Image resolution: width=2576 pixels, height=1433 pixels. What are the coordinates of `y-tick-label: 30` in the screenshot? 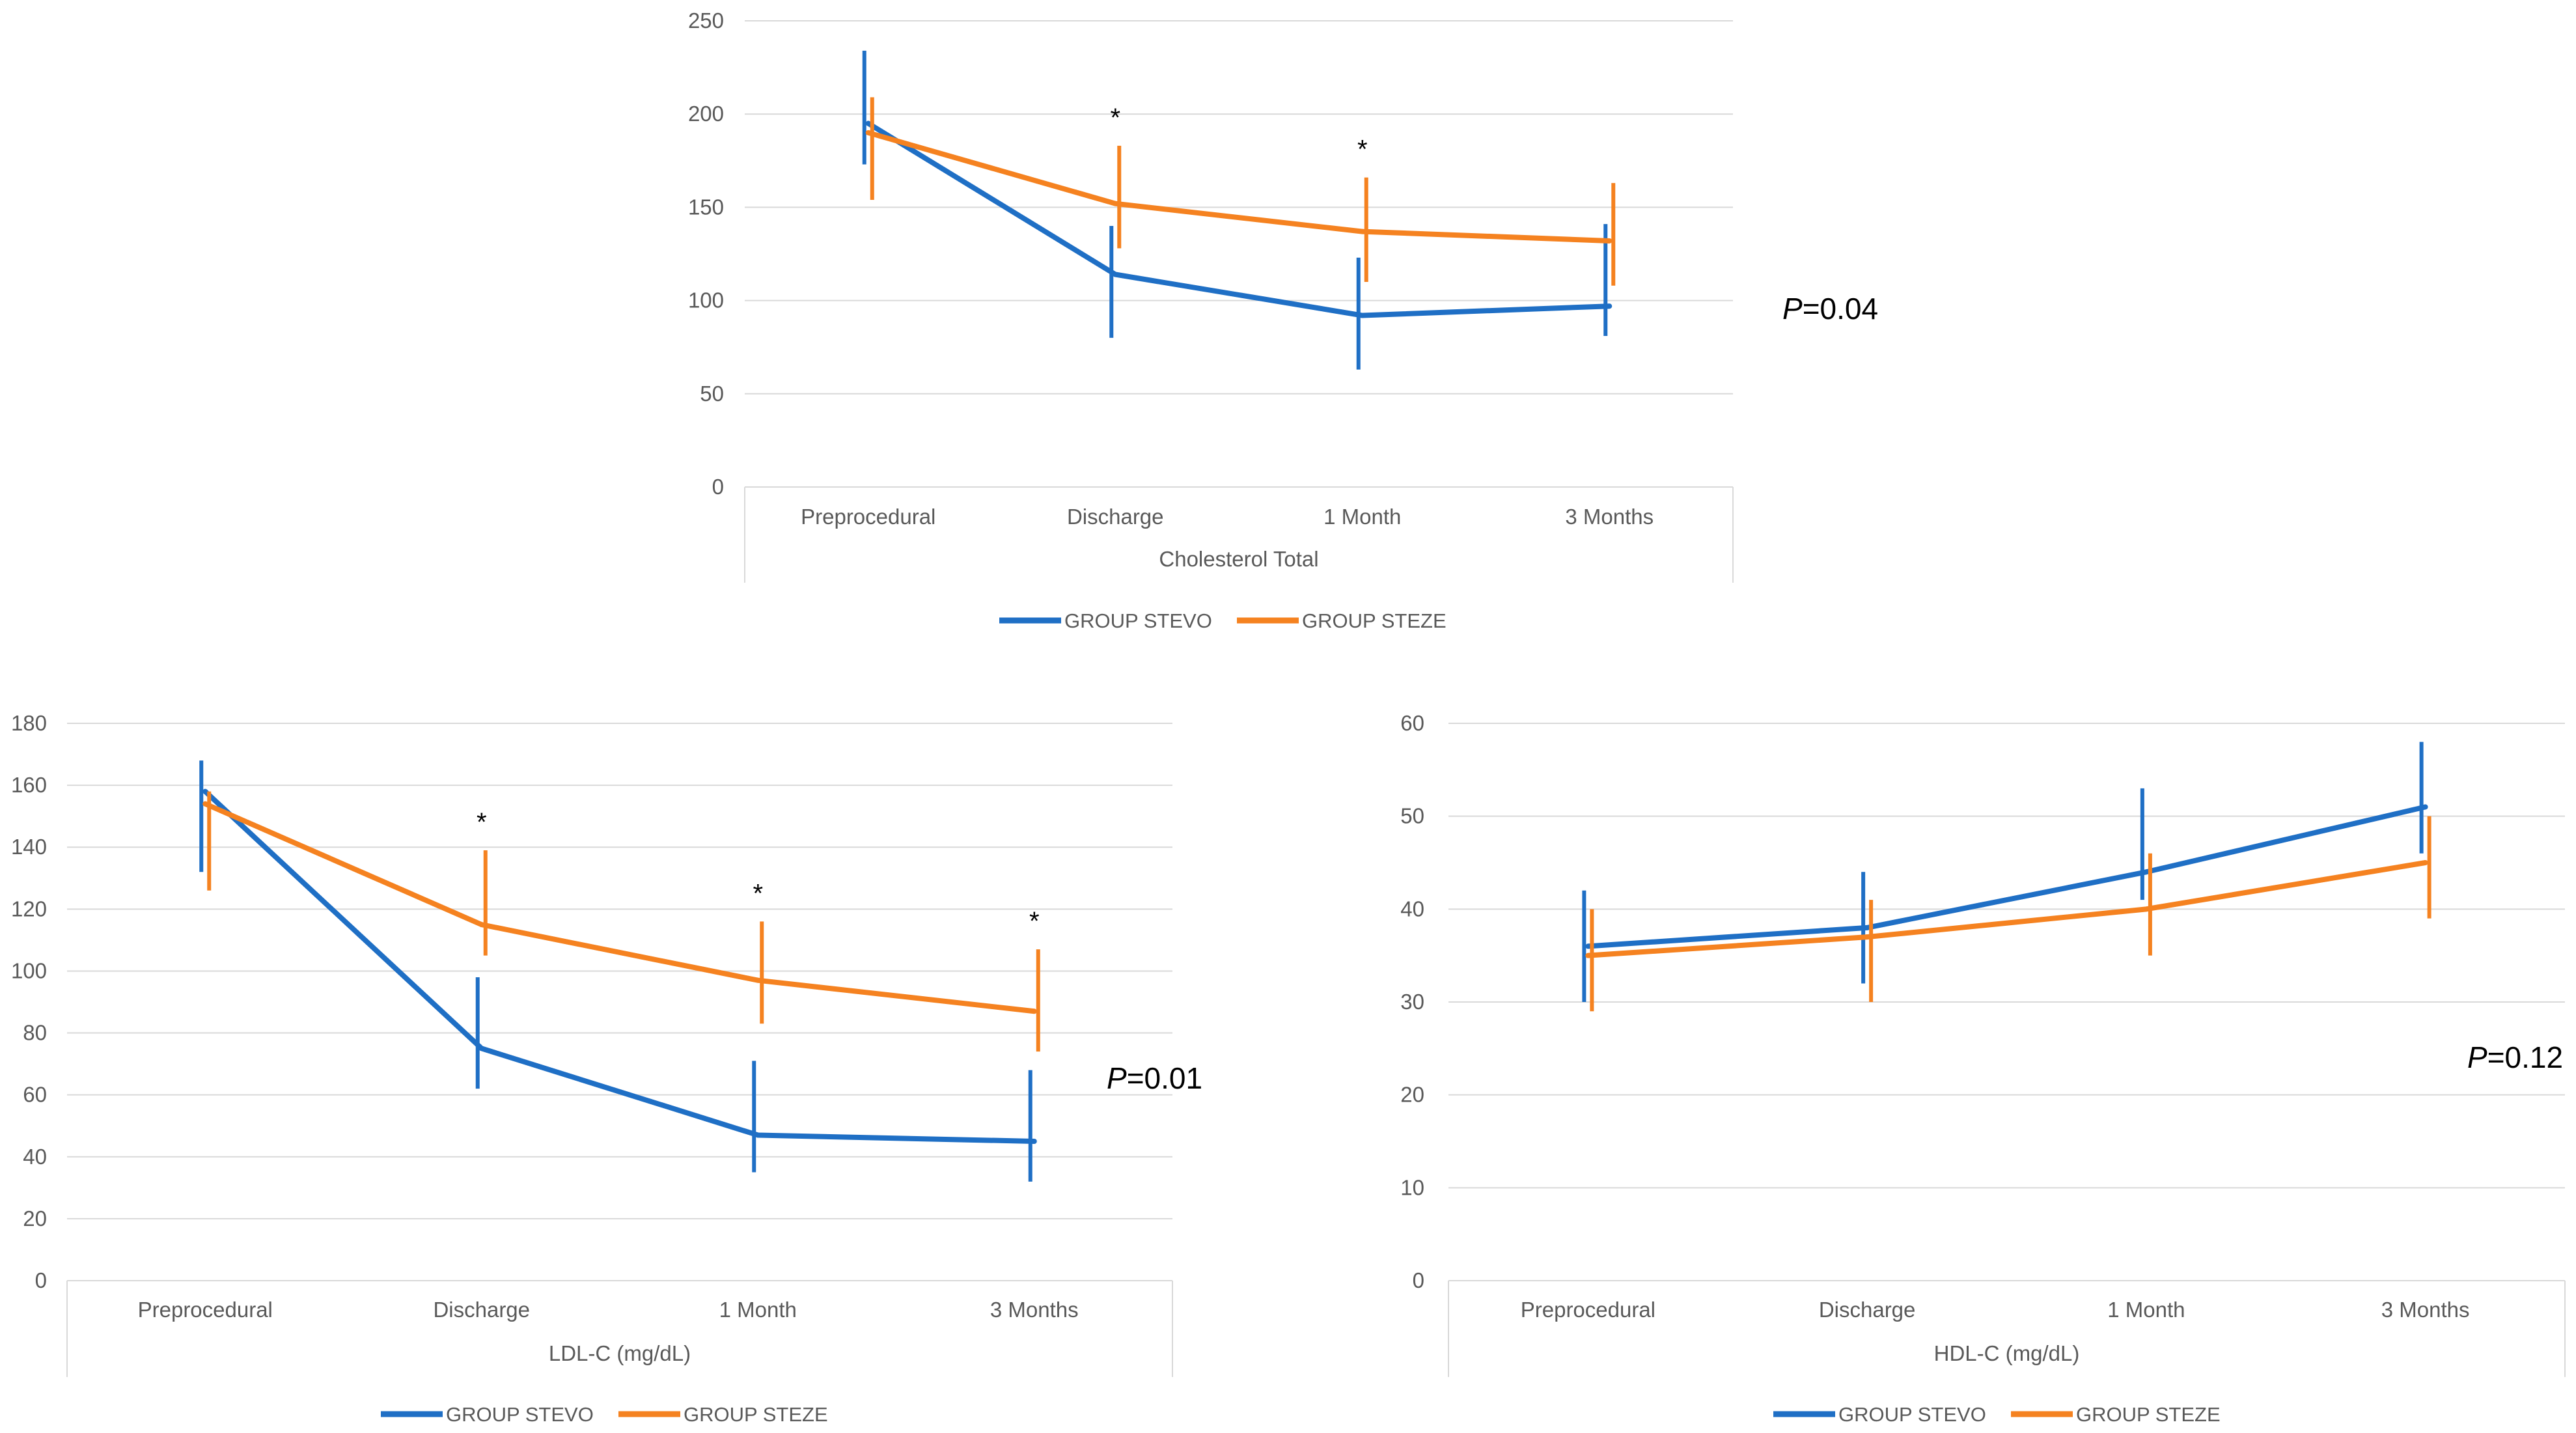 It's located at (1412, 1002).